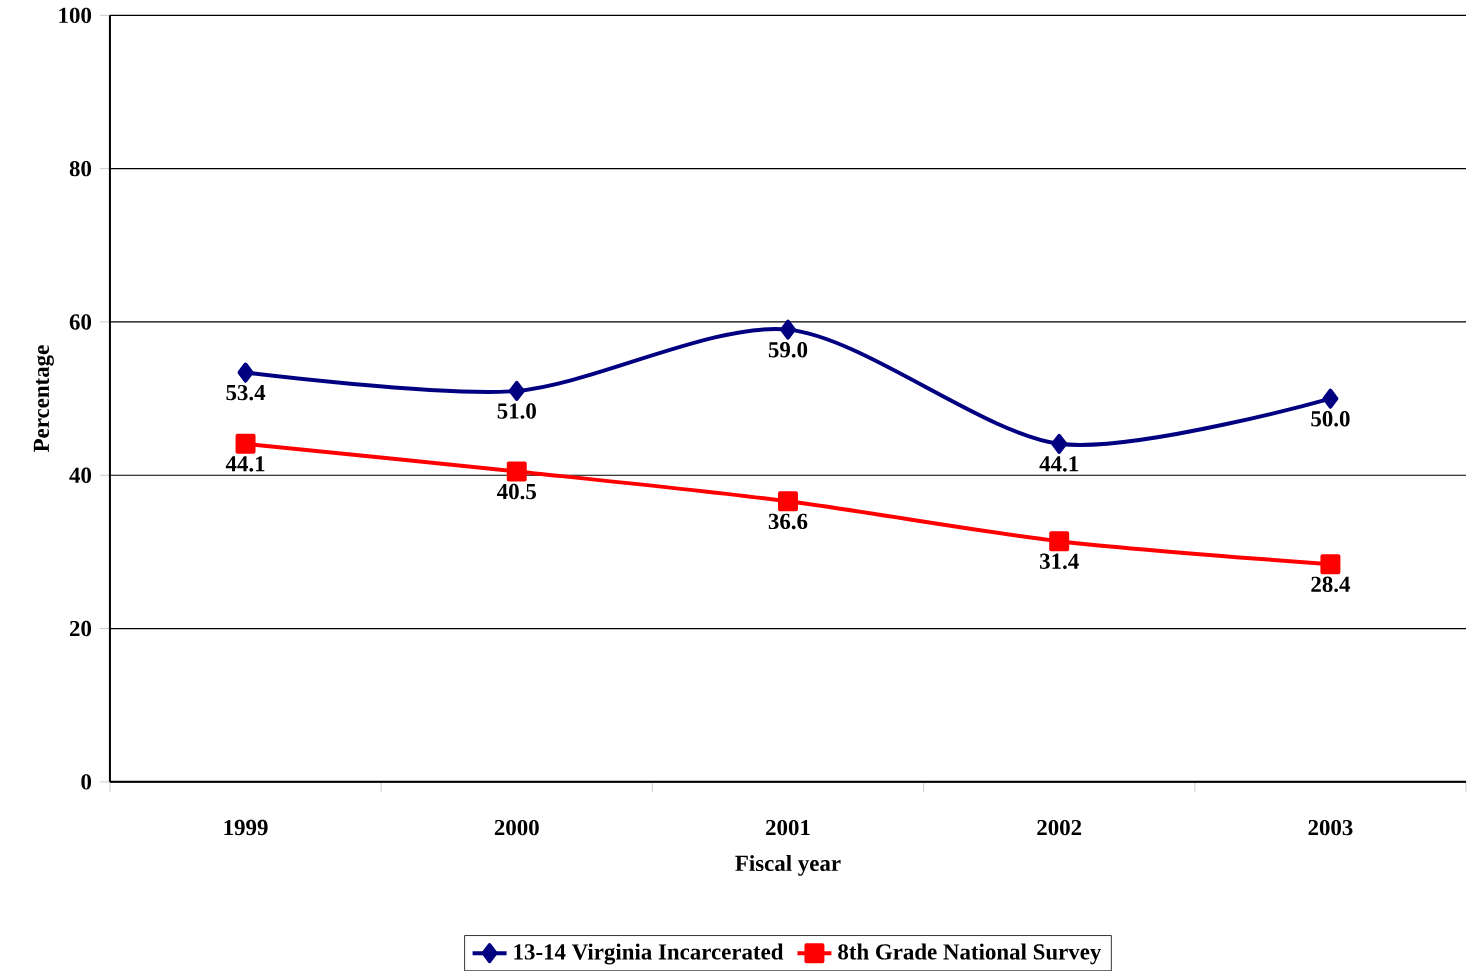 The height and width of the screenshot is (971, 1467). What do you see at coordinates (516, 411) in the screenshot?
I see `data-label: 51.0` at bounding box center [516, 411].